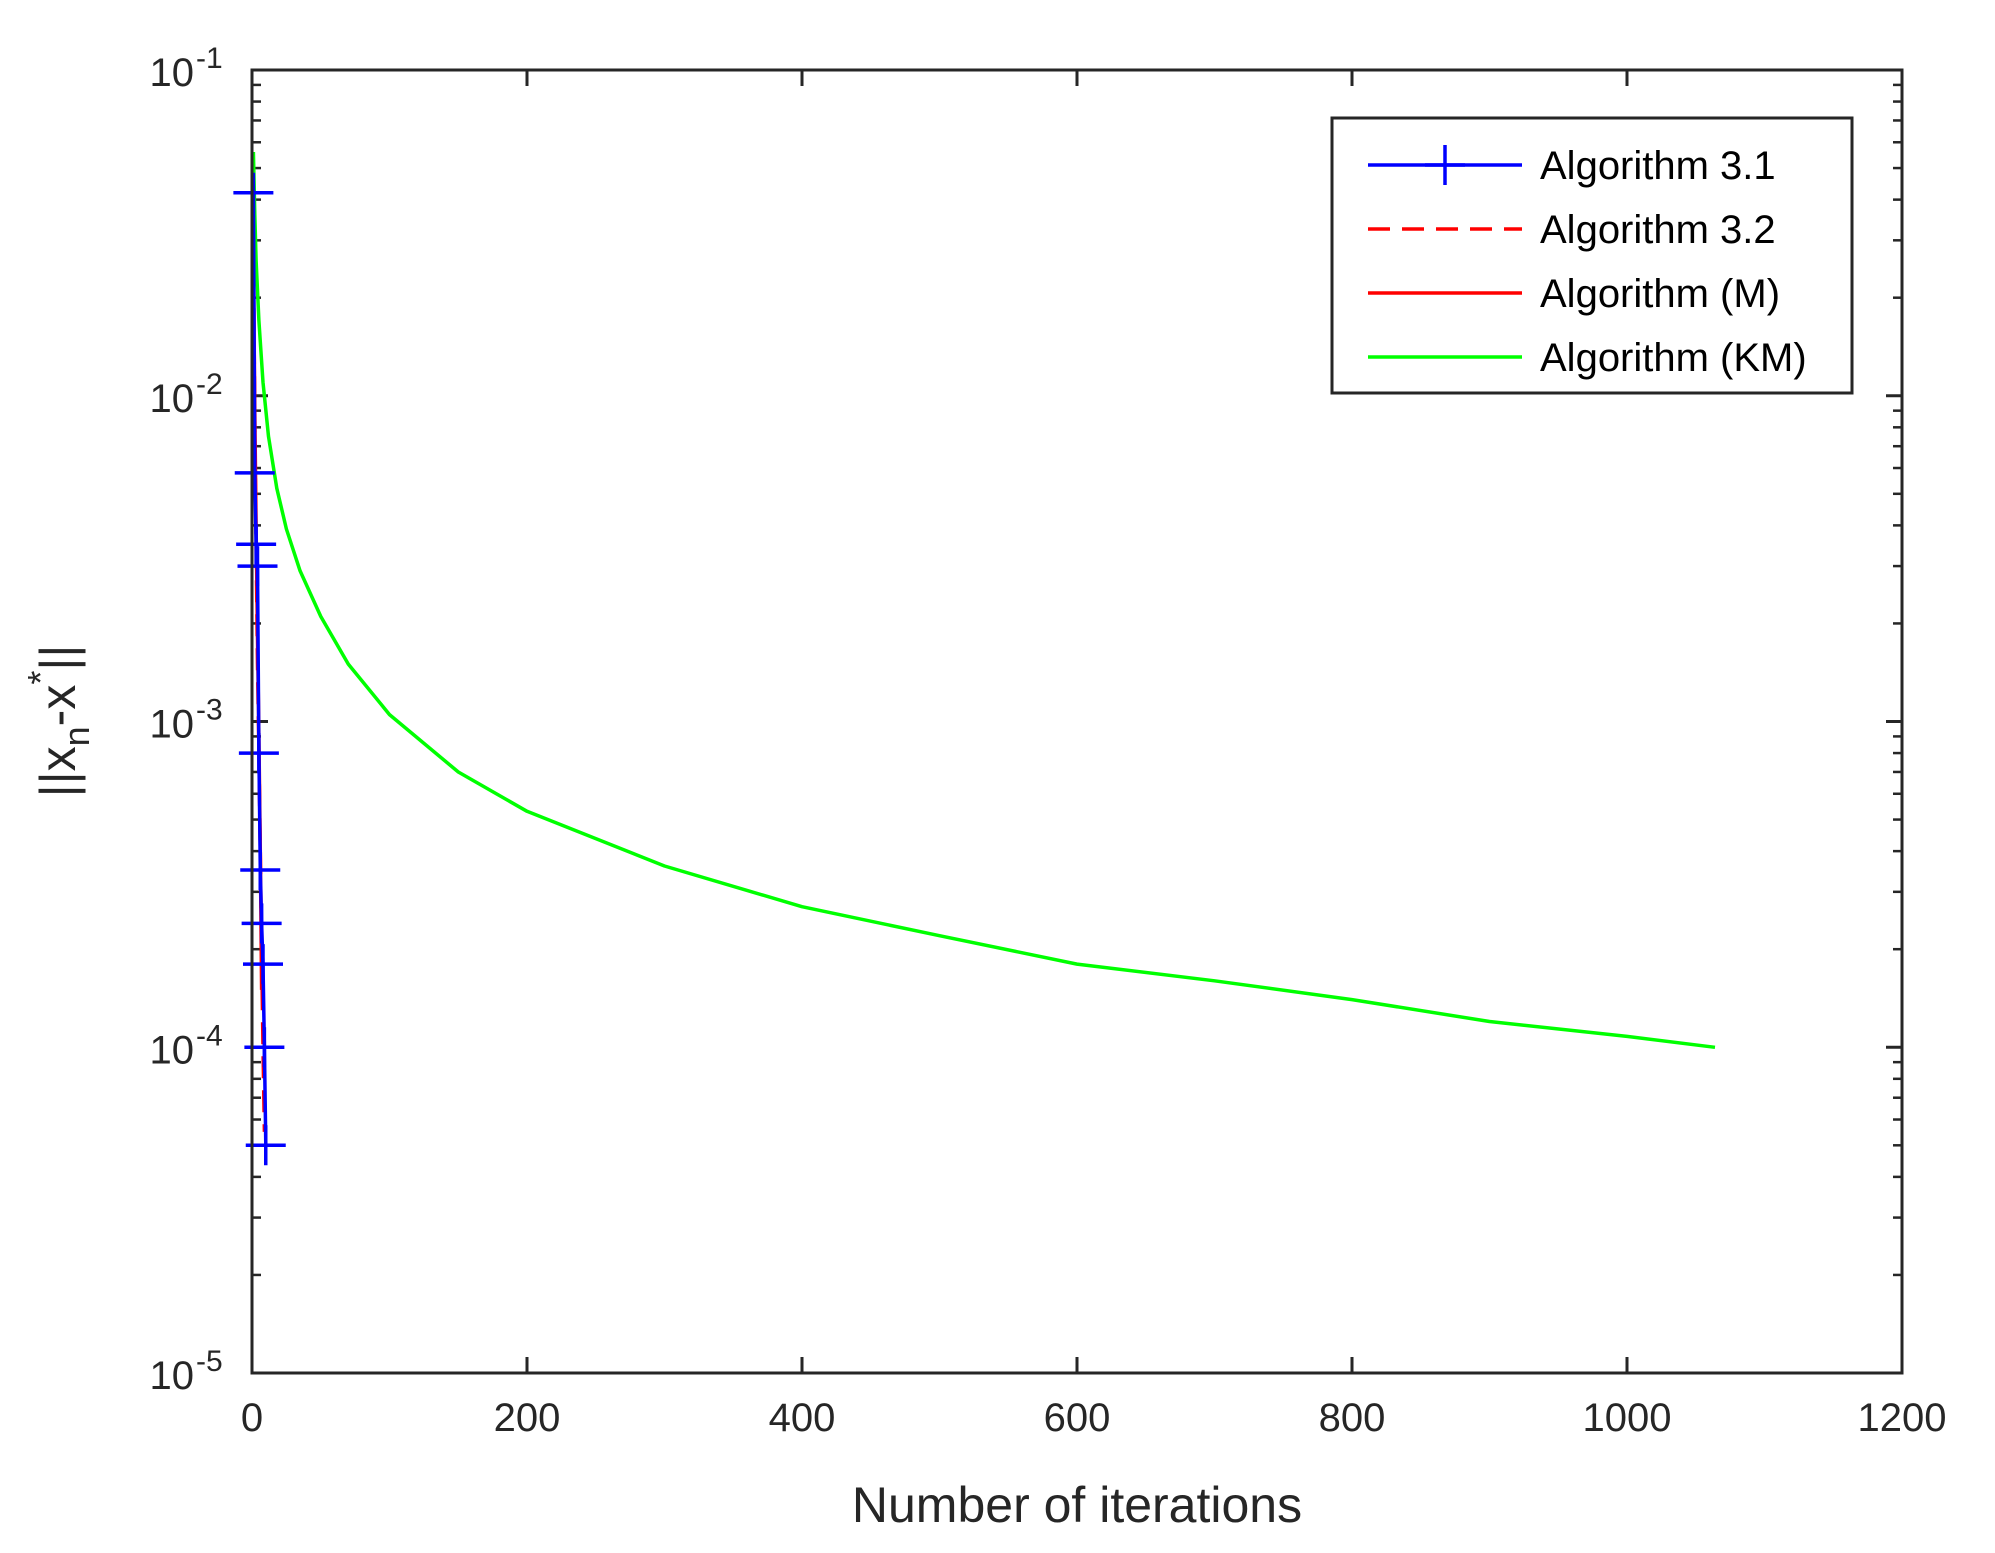  Describe the element at coordinates (58, 706) in the screenshot. I see `y-axis-label-rest: -x` at that location.